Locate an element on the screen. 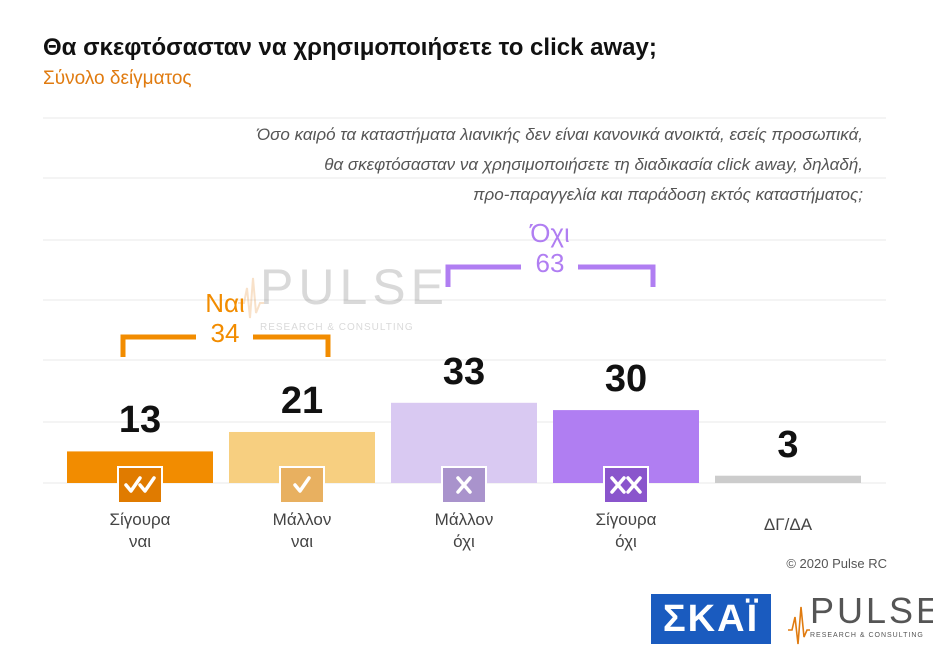 The width and height of the screenshot is (933, 656). group-no-value: 63 is located at coordinates (550, 263).